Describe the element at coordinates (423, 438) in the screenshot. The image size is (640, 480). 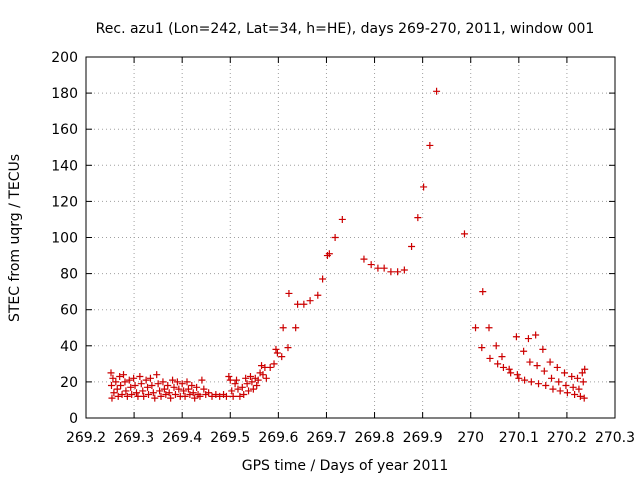
I see `x-tick-label: 269.9` at that location.